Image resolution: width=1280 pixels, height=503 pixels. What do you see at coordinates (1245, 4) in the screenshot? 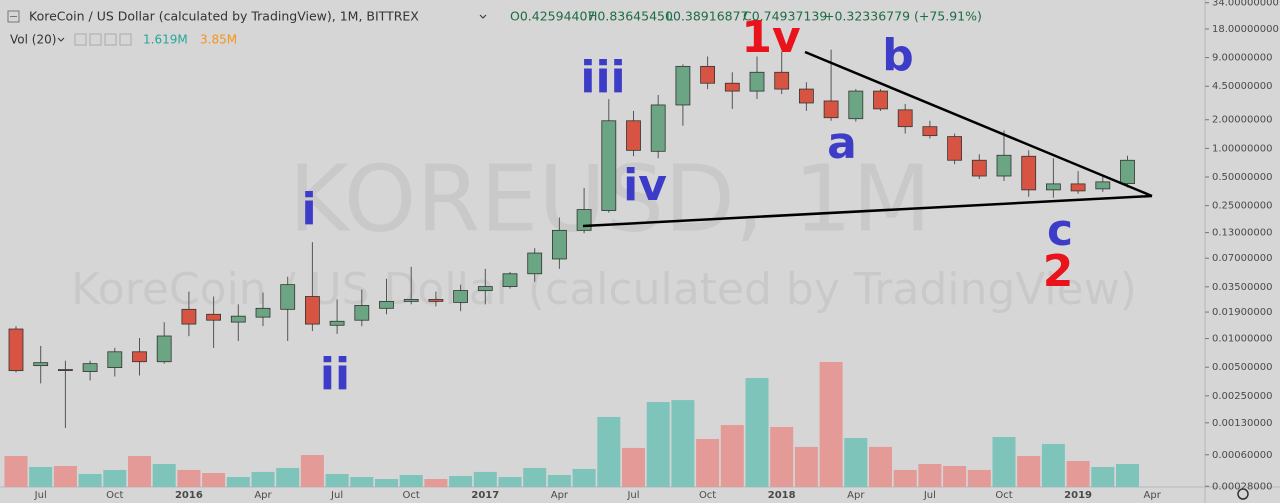
I see `y-tick-label: 34.00000000` at bounding box center [1245, 4].